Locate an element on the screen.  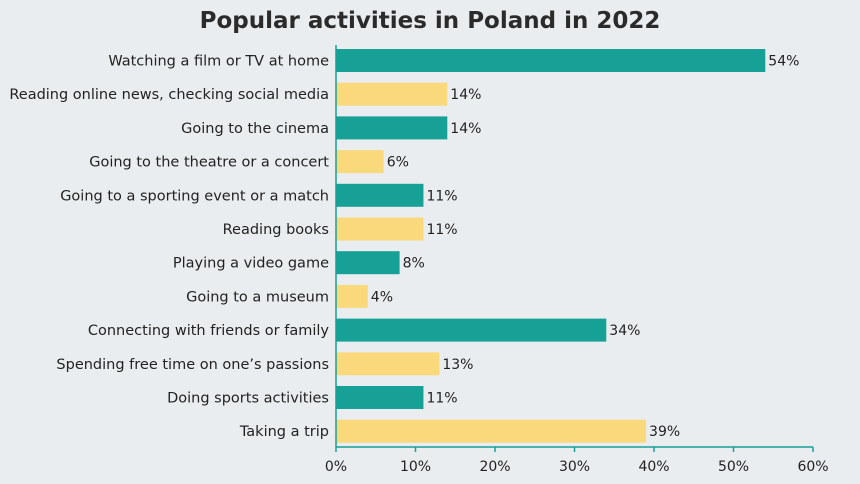
value-label: 13% is located at coordinates (457, 365).